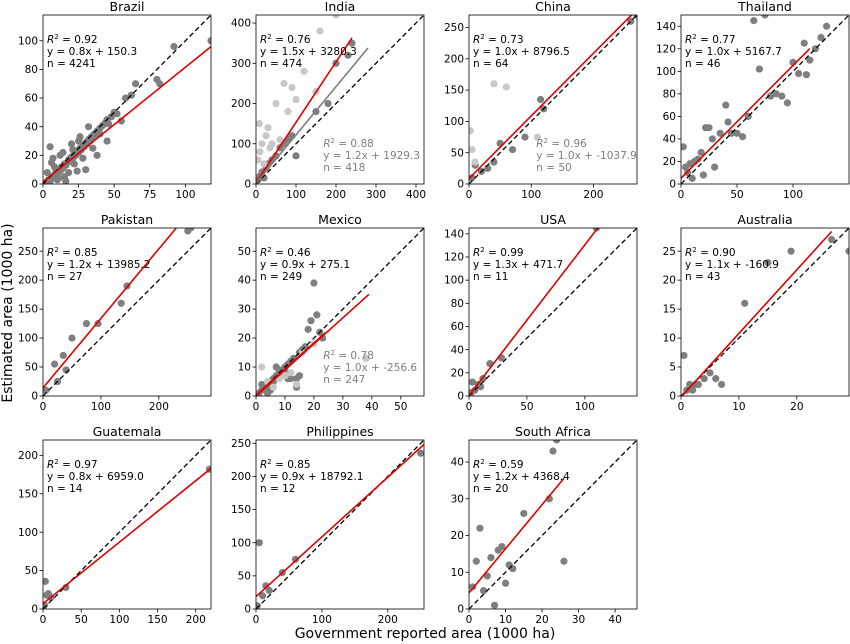  Describe the element at coordinates (454, 59) in the screenshot. I see `y-tick-label: 200` at that location.